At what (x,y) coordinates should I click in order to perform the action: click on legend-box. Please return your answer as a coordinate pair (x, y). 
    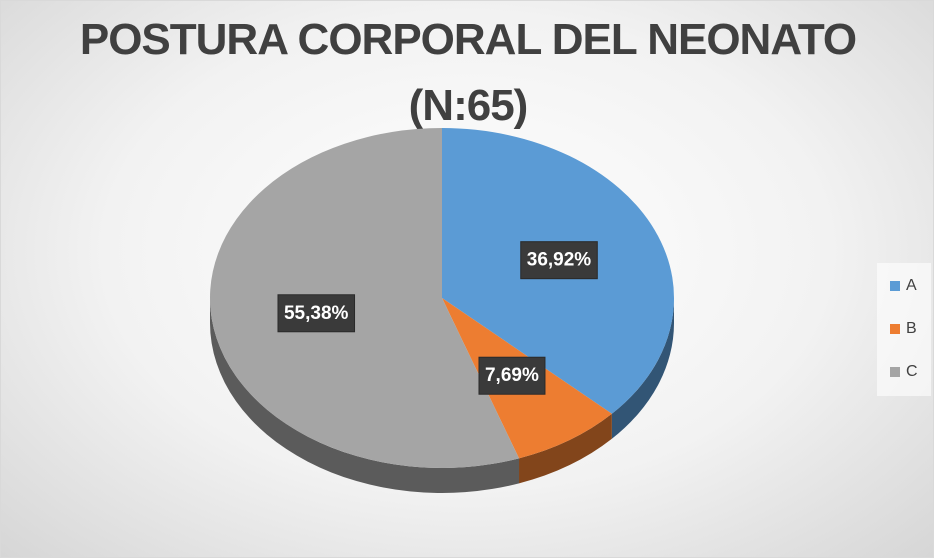
    Looking at the image, I should click on (904, 329).